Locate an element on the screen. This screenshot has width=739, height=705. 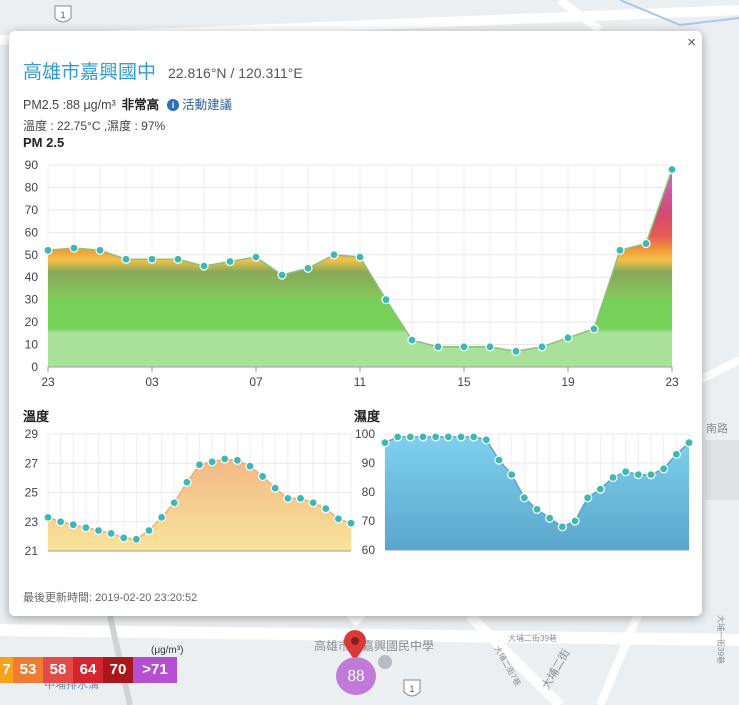
temperature-chart: 21 23 25 27 29 is located at coordinates (190, 492).